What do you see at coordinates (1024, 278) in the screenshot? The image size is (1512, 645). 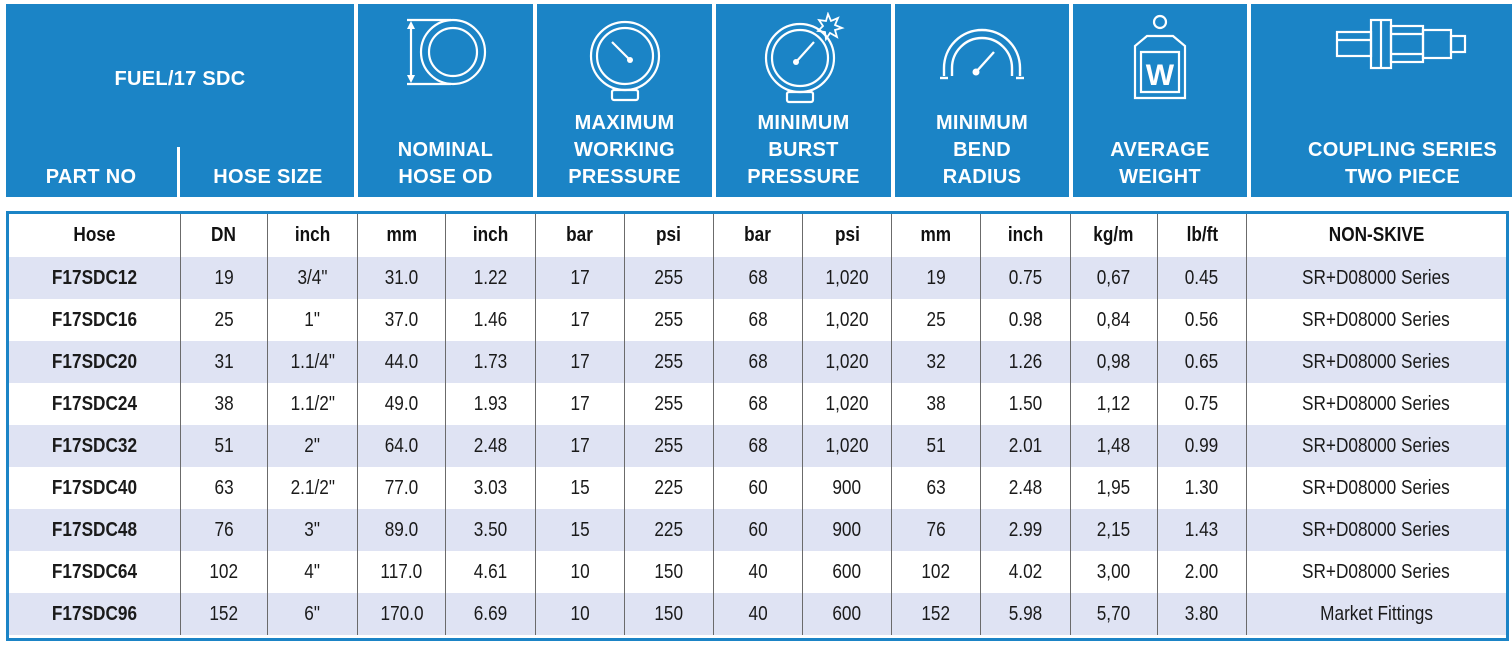 I see `cell-bend-inch: 0.75` at bounding box center [1024, 278].